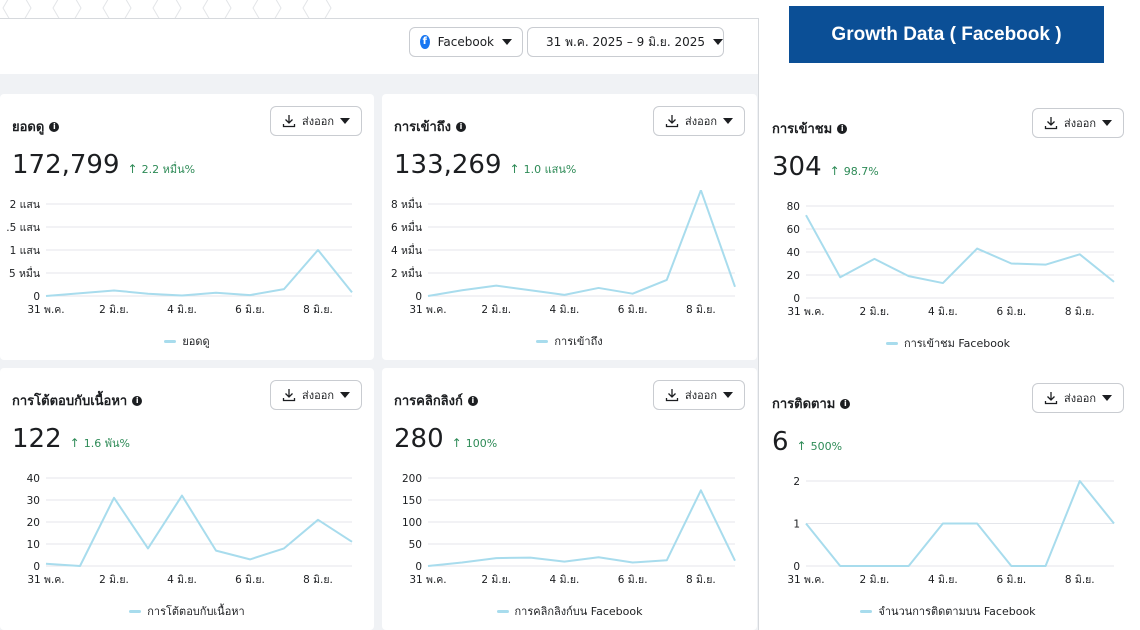 Image resolution: width=1140 pixels, height=630 pixels. Describe the element at coordinates (167, 10) in the screenshot. I see `hexagon-pattern` at that location.